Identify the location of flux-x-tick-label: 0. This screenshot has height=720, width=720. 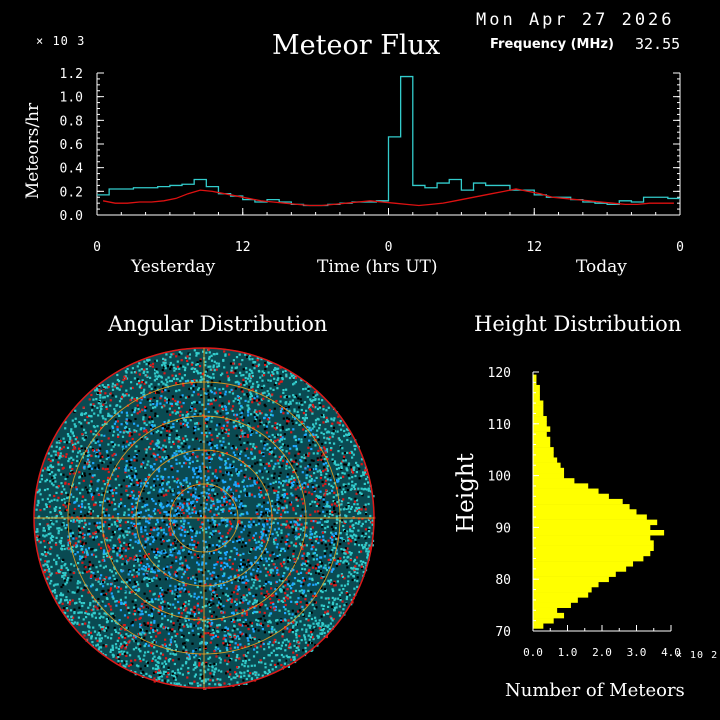
(97, 247).